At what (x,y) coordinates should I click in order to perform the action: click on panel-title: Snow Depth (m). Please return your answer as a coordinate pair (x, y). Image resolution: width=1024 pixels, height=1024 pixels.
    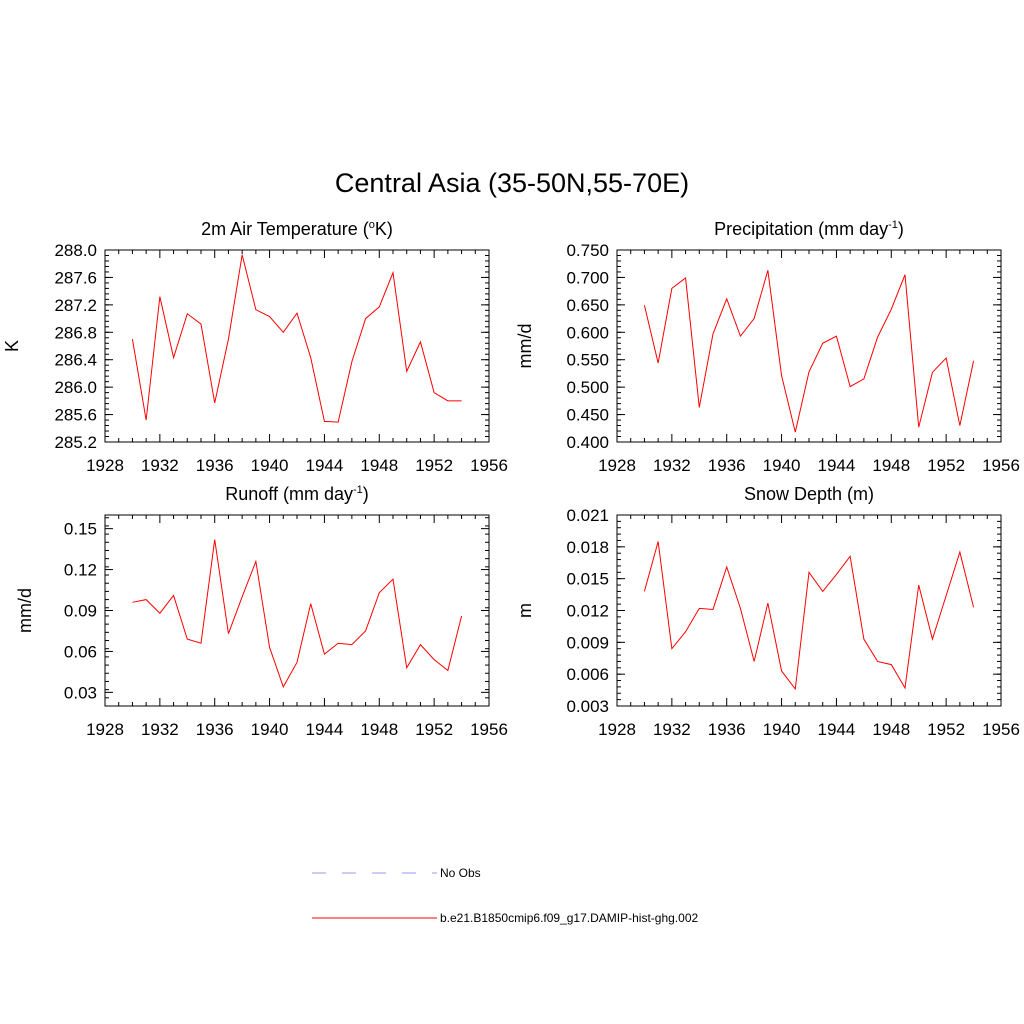
    Looking at the image, I should click on (809, 494).